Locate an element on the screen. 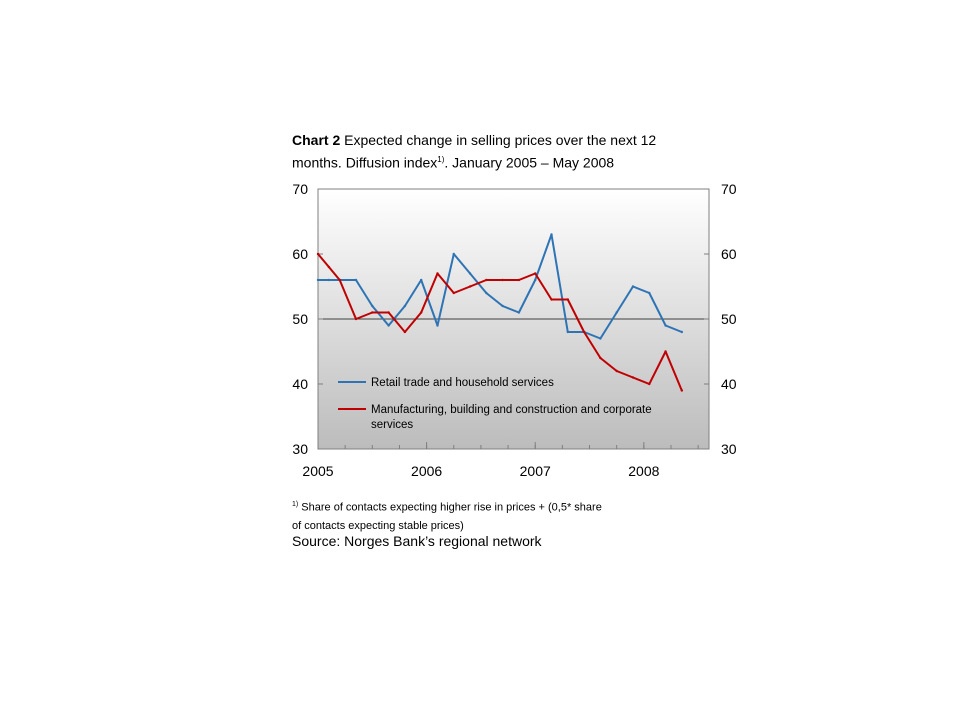  y-tick-label-left: 40 is located at coordinates (300, 384).